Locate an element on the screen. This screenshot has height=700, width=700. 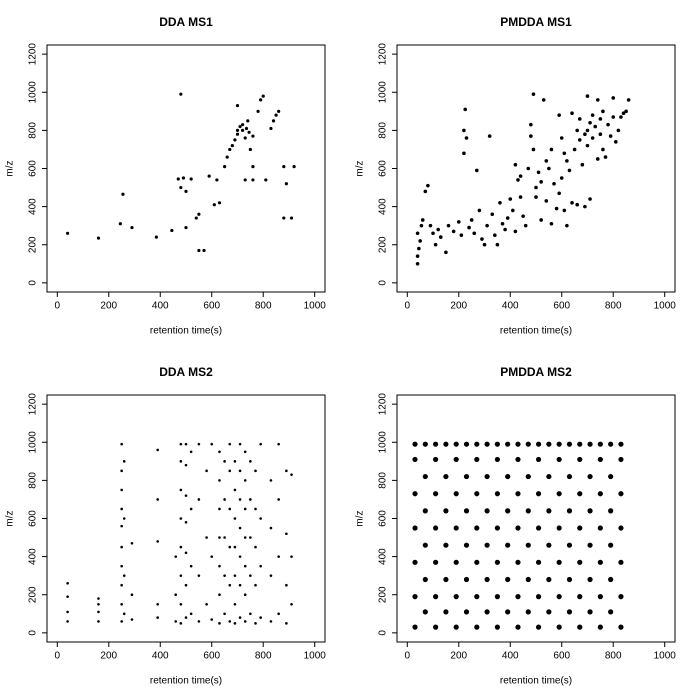
y-tick-label: 1000 is located at coordinates (383, 442).